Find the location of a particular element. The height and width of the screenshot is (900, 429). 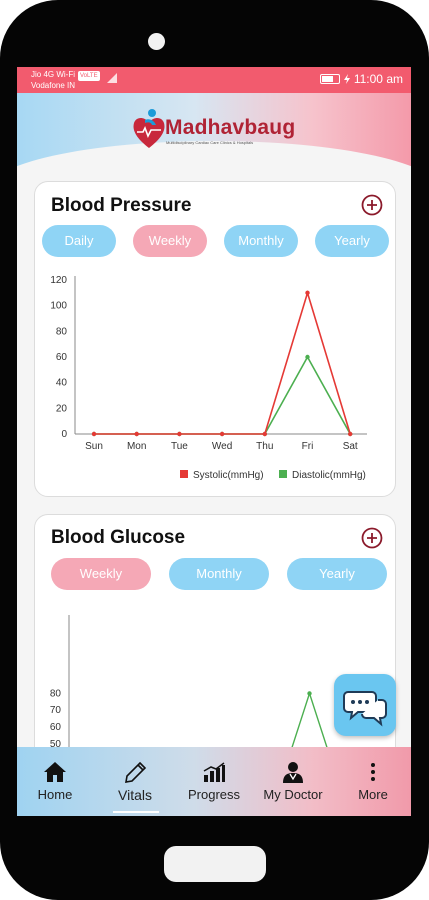

chat-bubbles-icon is located at coordinates (365, 709).